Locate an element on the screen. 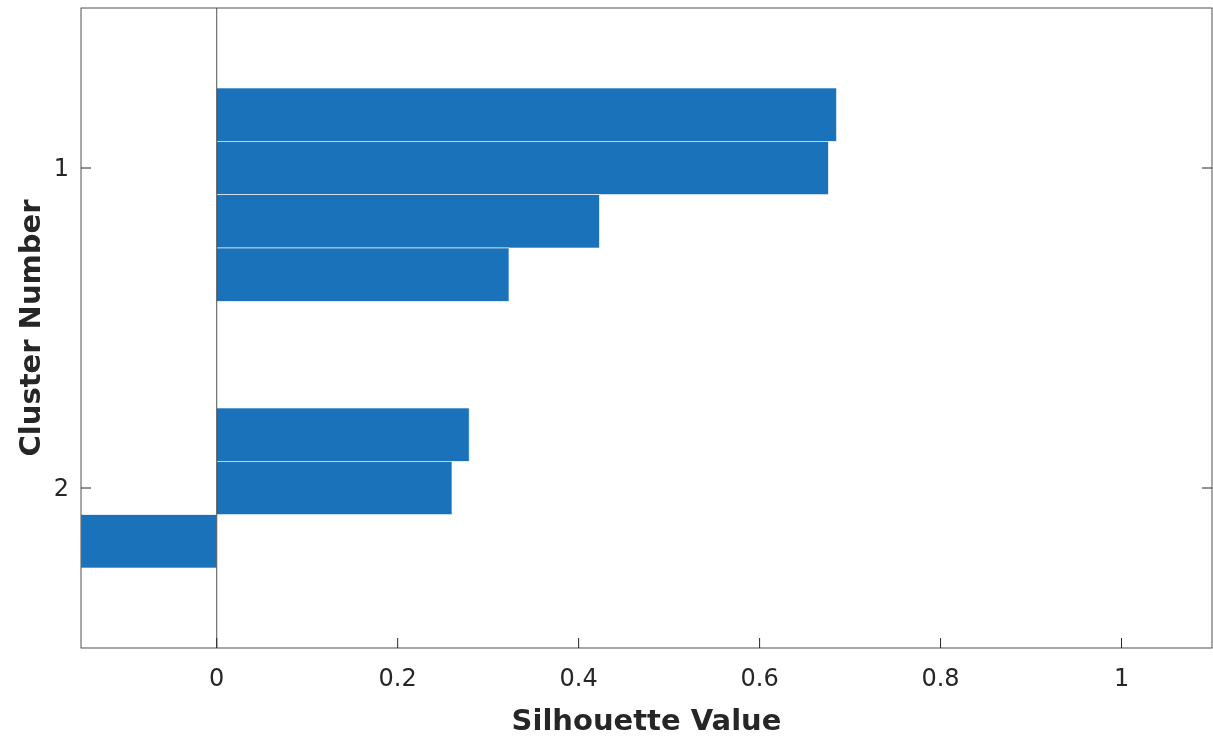  x-tick-label: 1 is located at coordinates (1121, 678).